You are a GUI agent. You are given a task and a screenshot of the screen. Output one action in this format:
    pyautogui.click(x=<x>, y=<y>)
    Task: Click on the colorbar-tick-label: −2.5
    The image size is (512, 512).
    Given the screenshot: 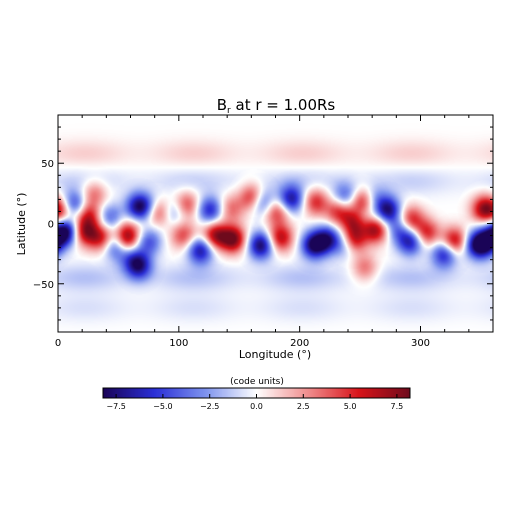 What is the action you would take?
    pyautogui.click(x=209, y=406)
    